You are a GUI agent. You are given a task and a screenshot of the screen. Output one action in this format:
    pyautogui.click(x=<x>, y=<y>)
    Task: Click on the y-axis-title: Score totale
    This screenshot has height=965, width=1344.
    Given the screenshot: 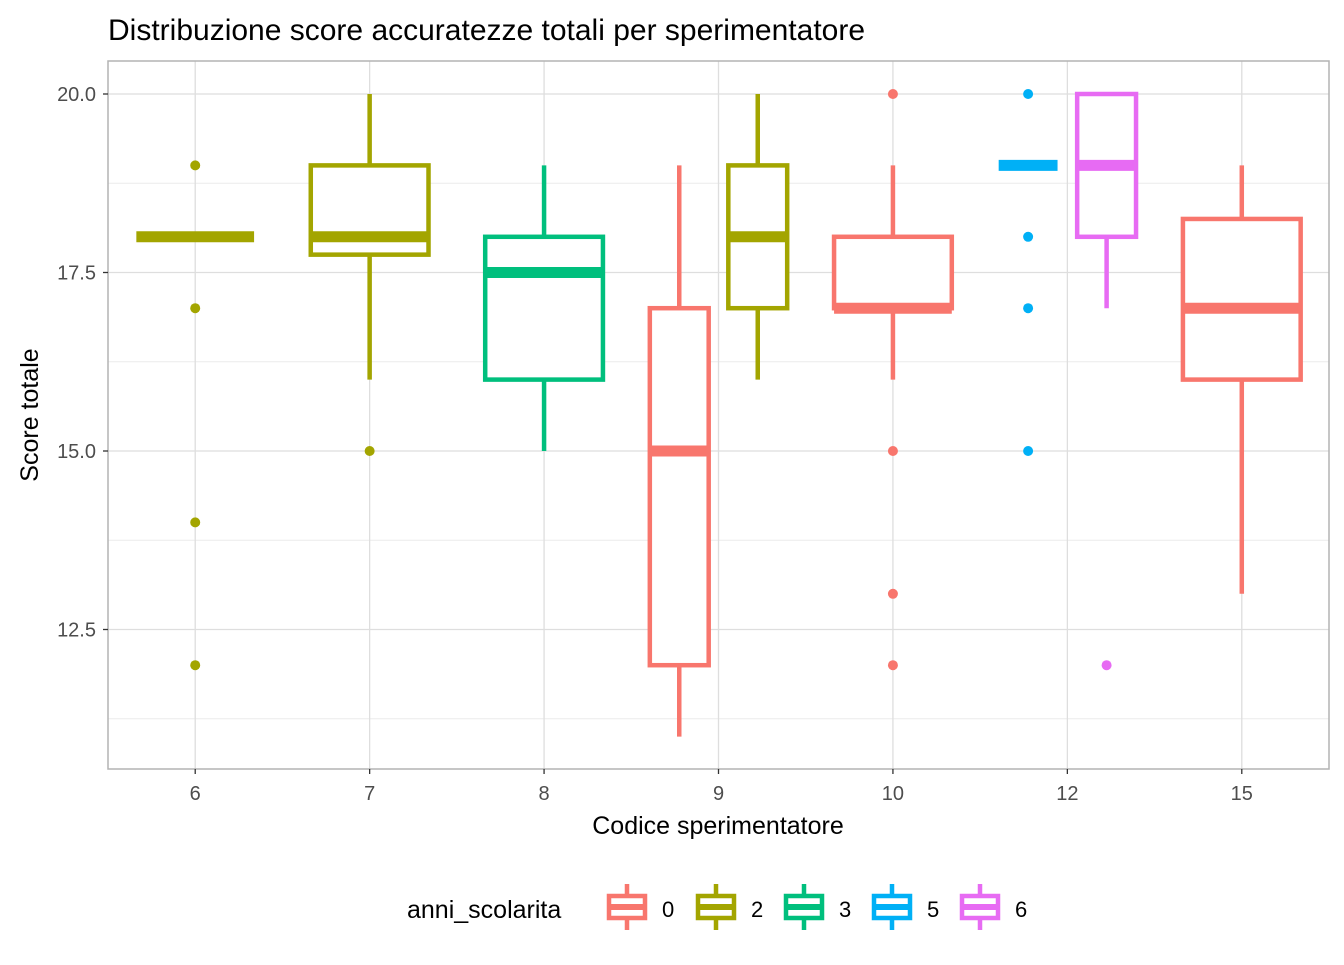 What is the action you would take?
    pyautogui.click(x=30, y=414)
    